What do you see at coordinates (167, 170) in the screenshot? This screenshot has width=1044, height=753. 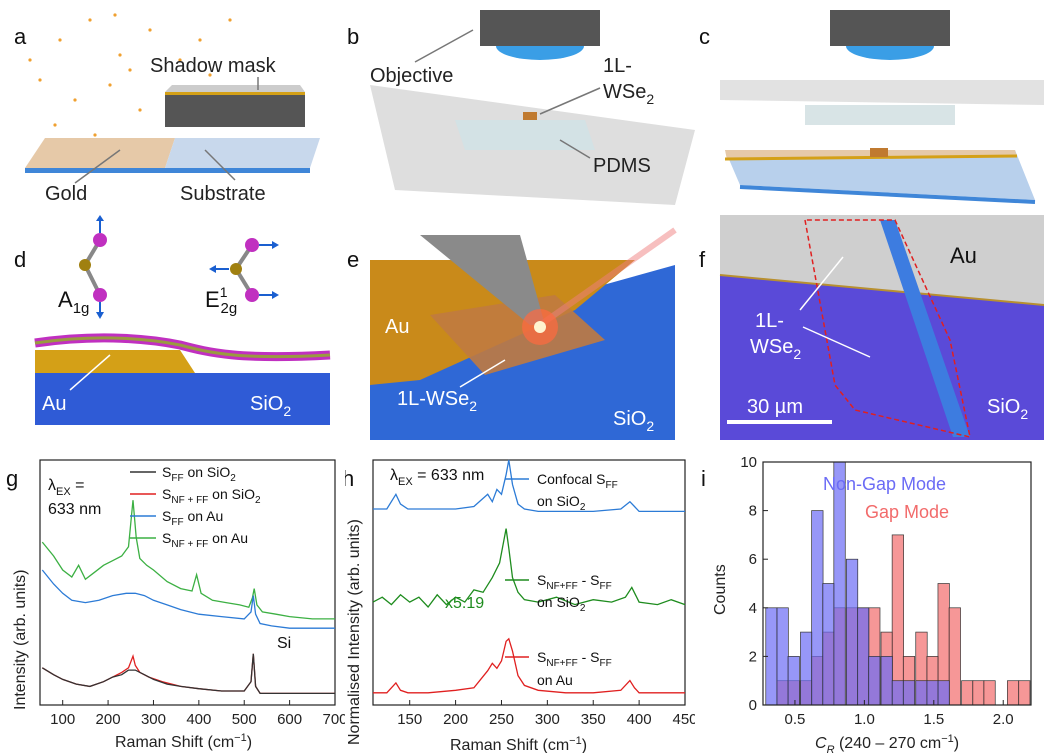 I see `substrate-edge` at bounding box center [167, 170].